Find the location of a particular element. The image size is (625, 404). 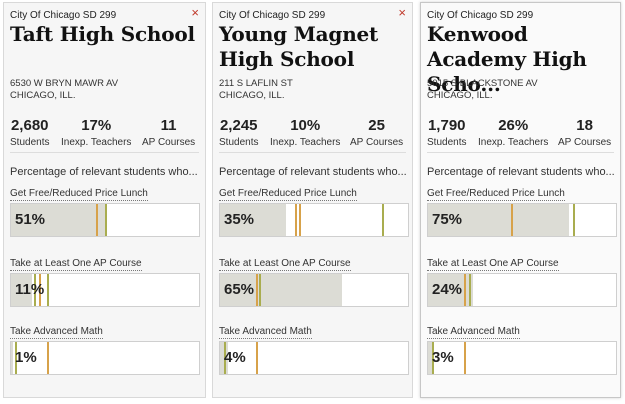

stat-ap-courses: 11 AP Courses is located at coordinates (168, 132).